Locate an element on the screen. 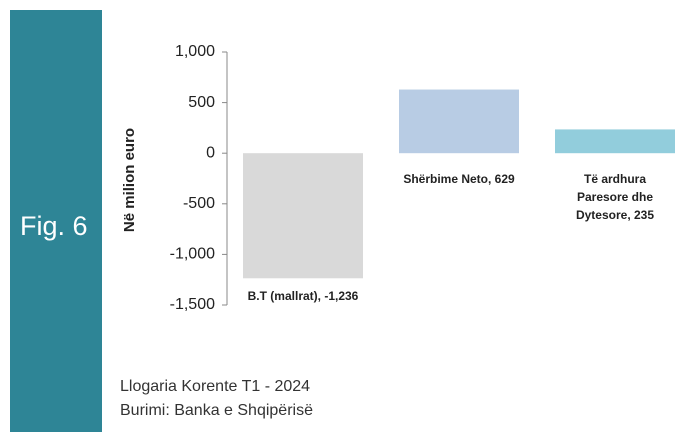 The height and width of the screenshot is (432, 676). y-tick-label: 1,000 is located at coordinates (195, 51).